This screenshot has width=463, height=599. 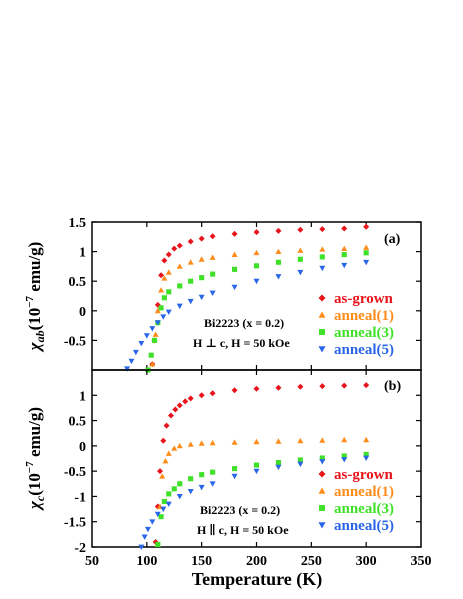 What do you see at coordinates (322, 298) in the screenshot?
I see `legend-marker-as-grown` at bounding box center [322, 298].